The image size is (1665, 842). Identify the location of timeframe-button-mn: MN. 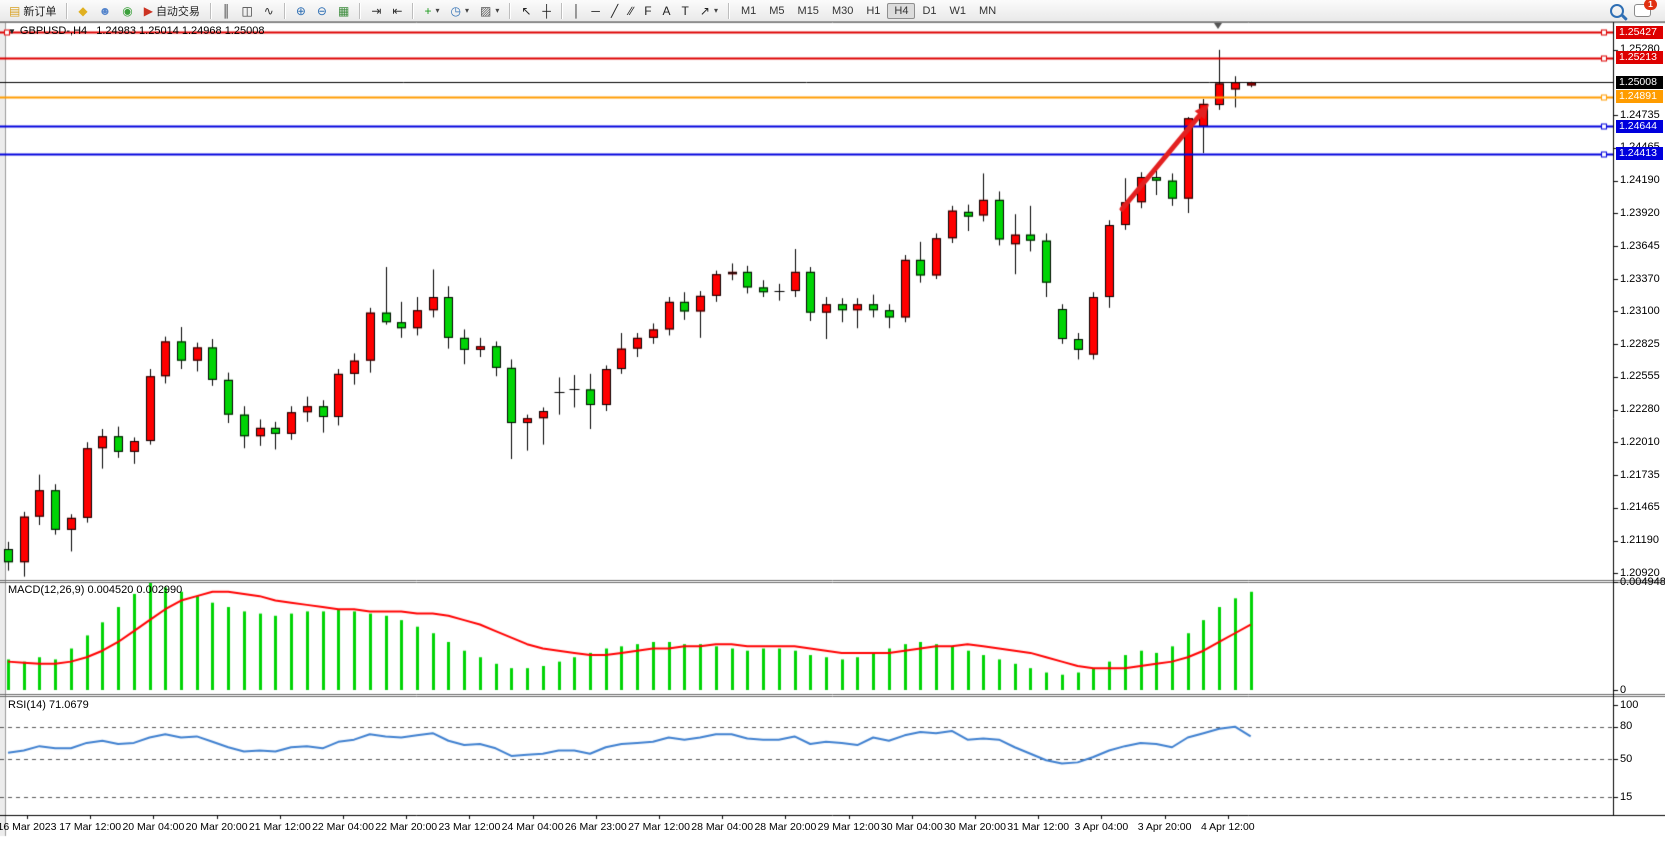
(988, 10).